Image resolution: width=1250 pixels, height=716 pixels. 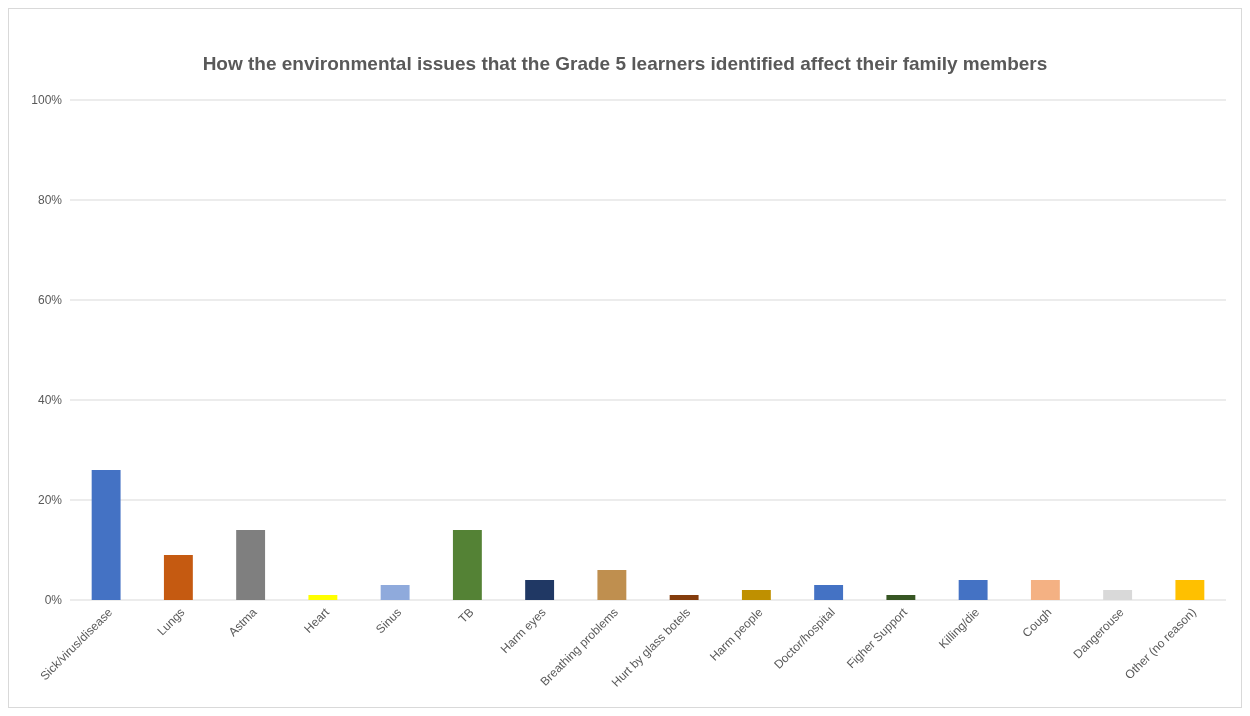 What do you see at coordinates (47, 100) in the screenshot?
I see `y-tick-label: 100%` at bounding box center [47, 100].